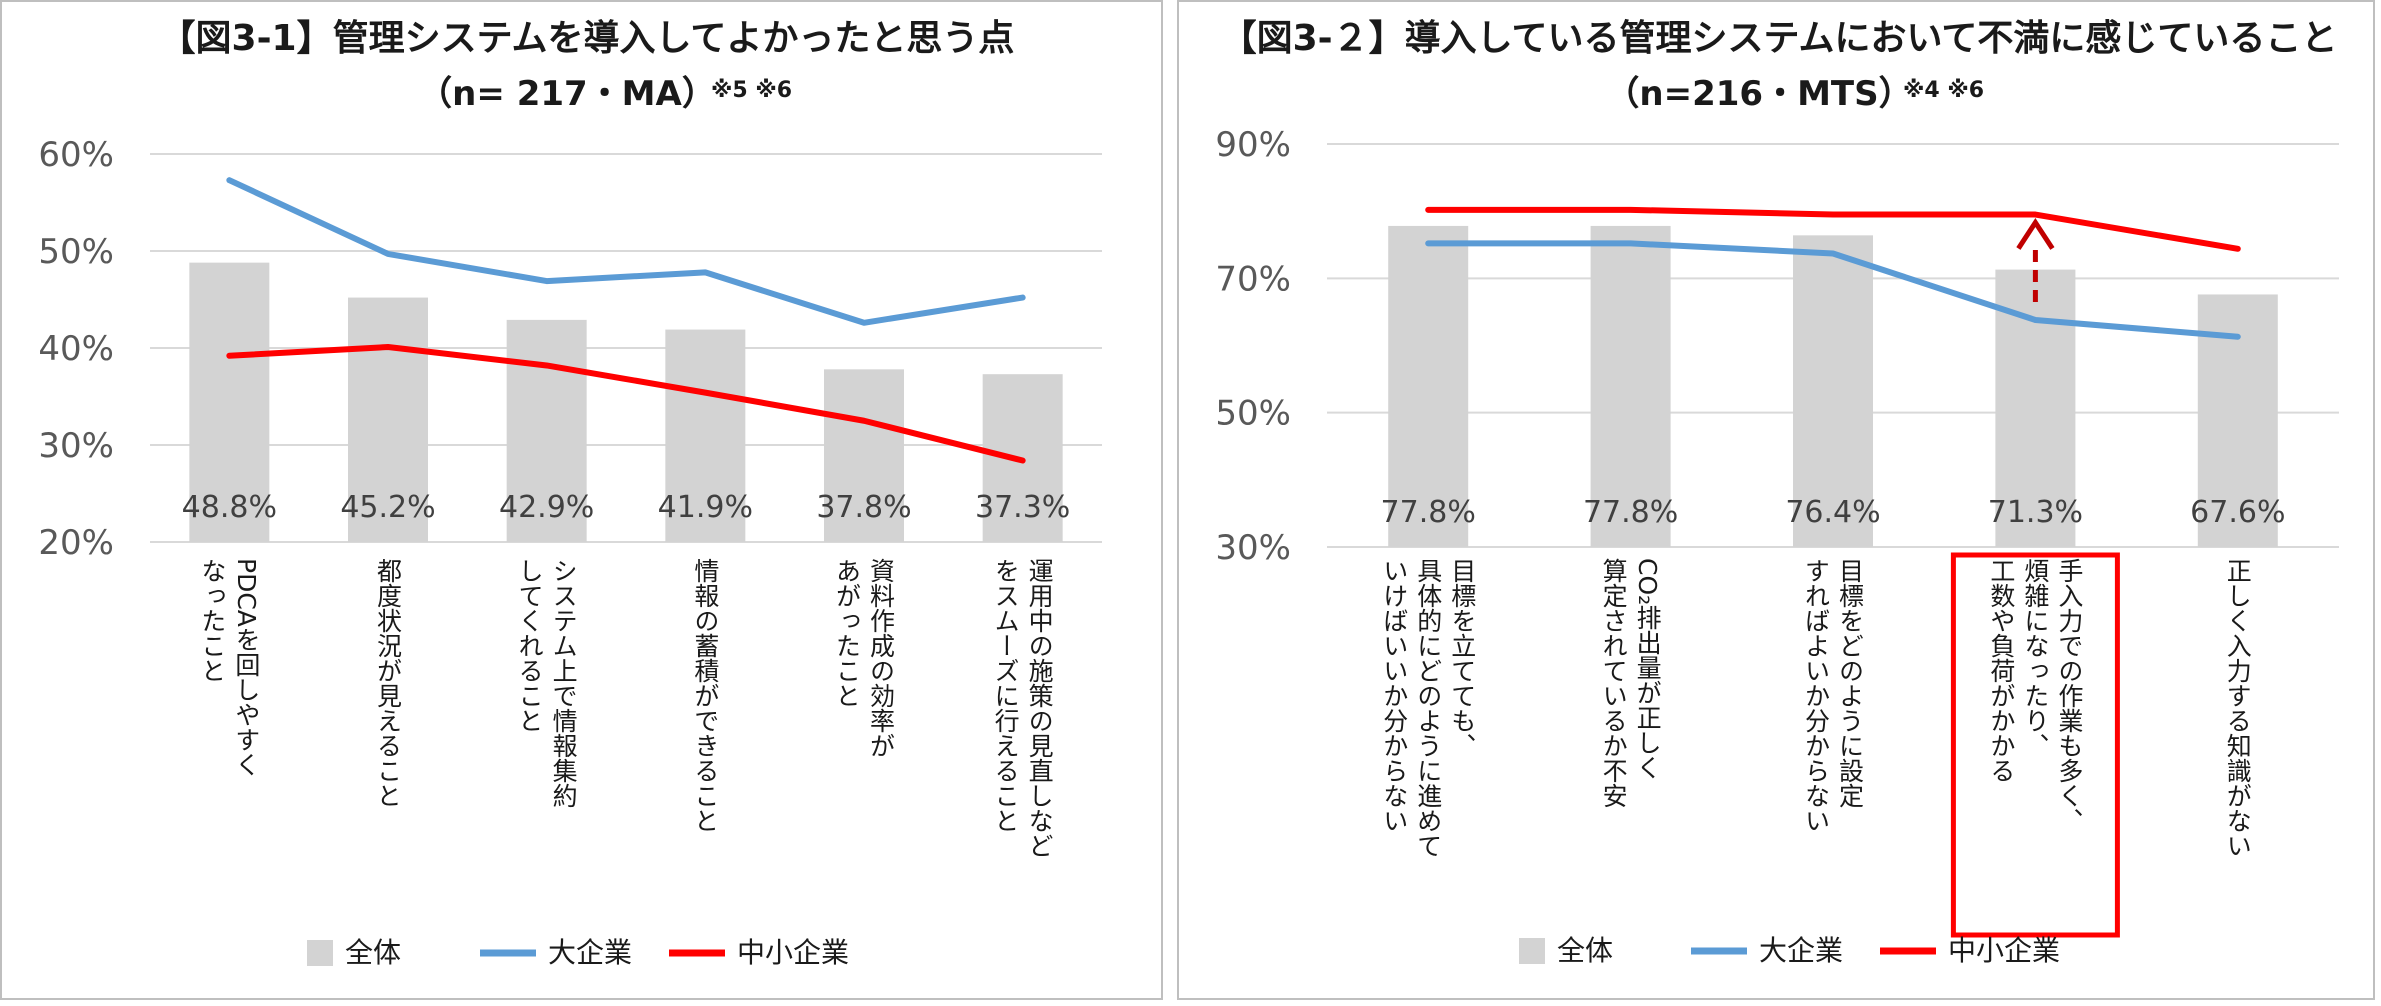 This screenshot has width=2381, height=1006. I want to click on data-label: 67.6%, so click(2237, 512).